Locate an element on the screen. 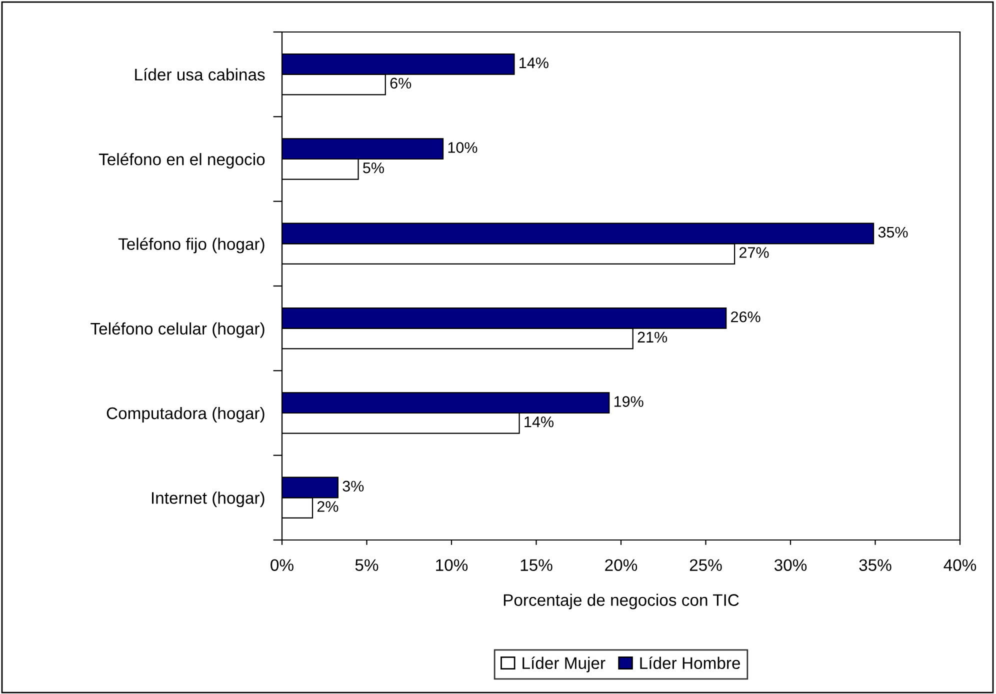 The height and width of the screenshot is (694, 996). x-tick-label: 20% is located at coordinates (621, 565).